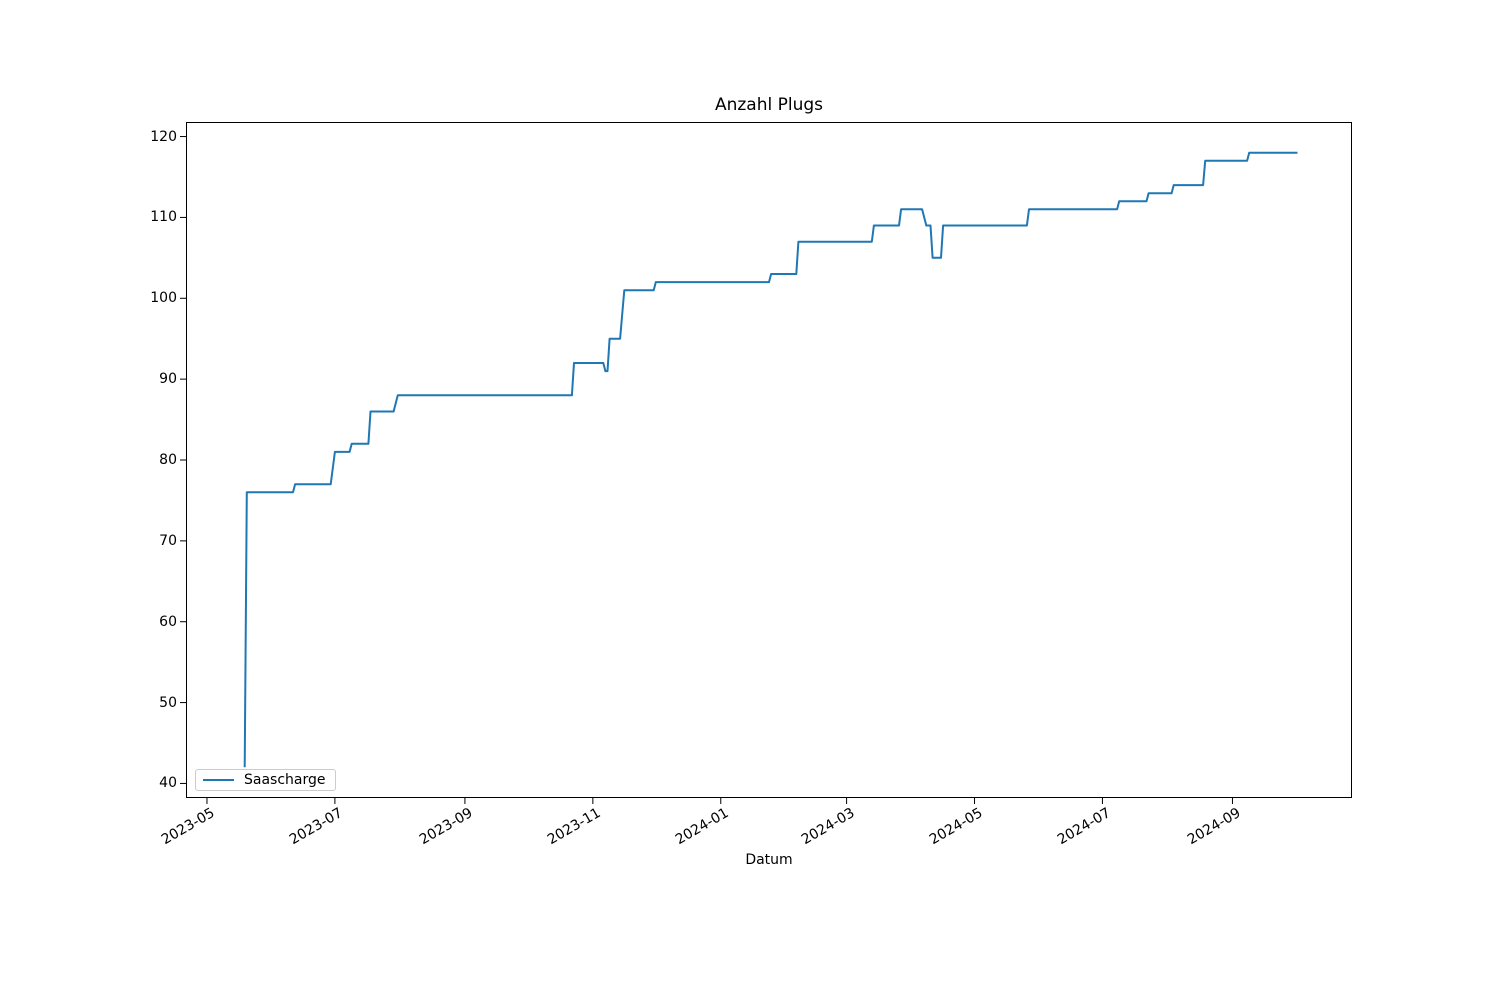 The width and height of the screenshot is (1500, 1000). What do you see at coordinates (446, 827) in the screenshot?
I see `x-tick-label: 2023-09` at bounding box center [446, 827].